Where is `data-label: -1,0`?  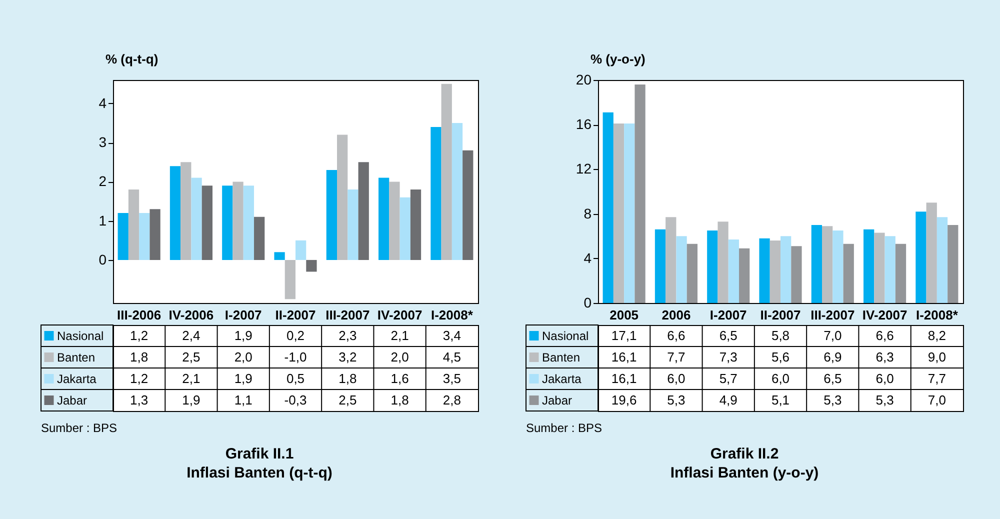 data-label: -1,0 is located at coordinates (295, 356).